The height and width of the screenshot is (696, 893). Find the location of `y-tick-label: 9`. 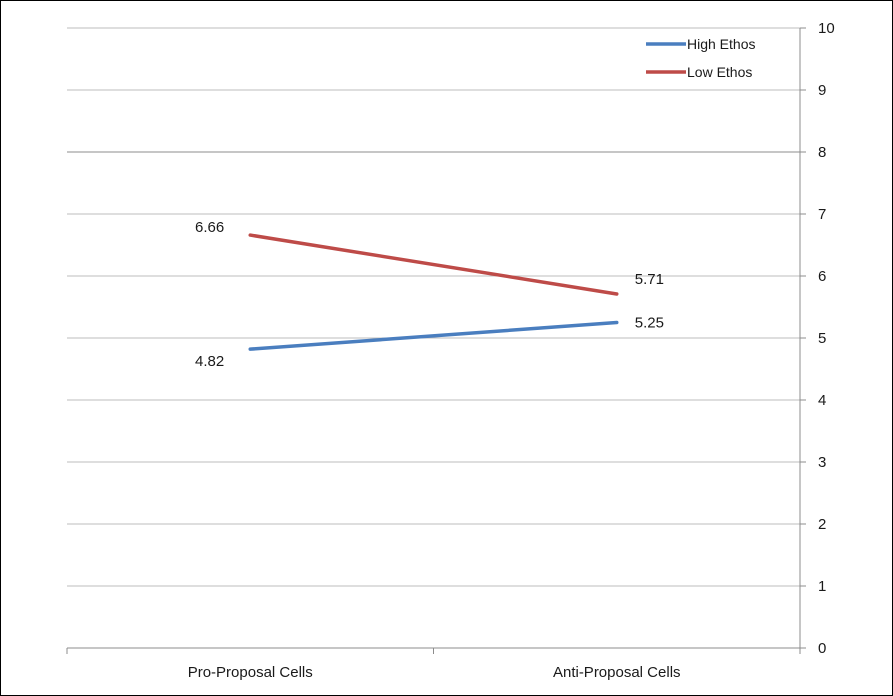

y-tick-label: 9 is located at coordinates (822, 90).